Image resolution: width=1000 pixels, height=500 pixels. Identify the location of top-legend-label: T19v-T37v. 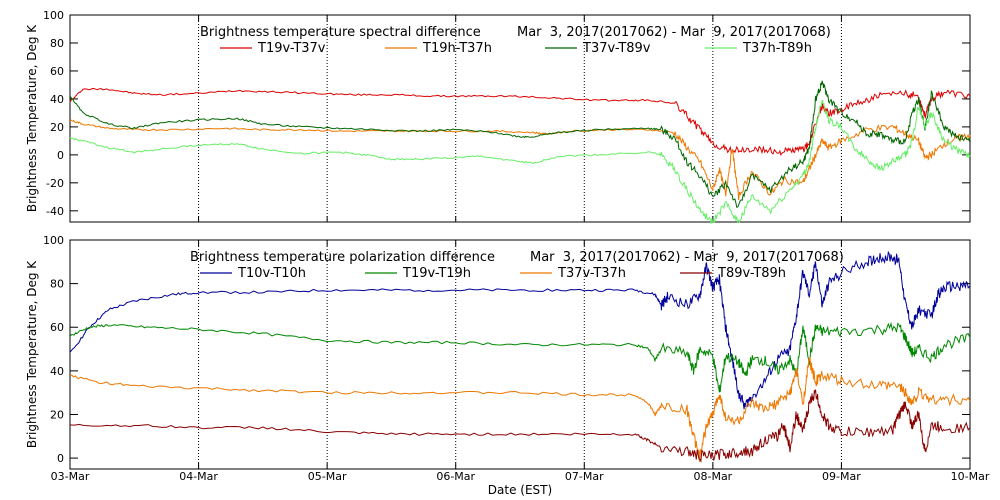
(291, 48).